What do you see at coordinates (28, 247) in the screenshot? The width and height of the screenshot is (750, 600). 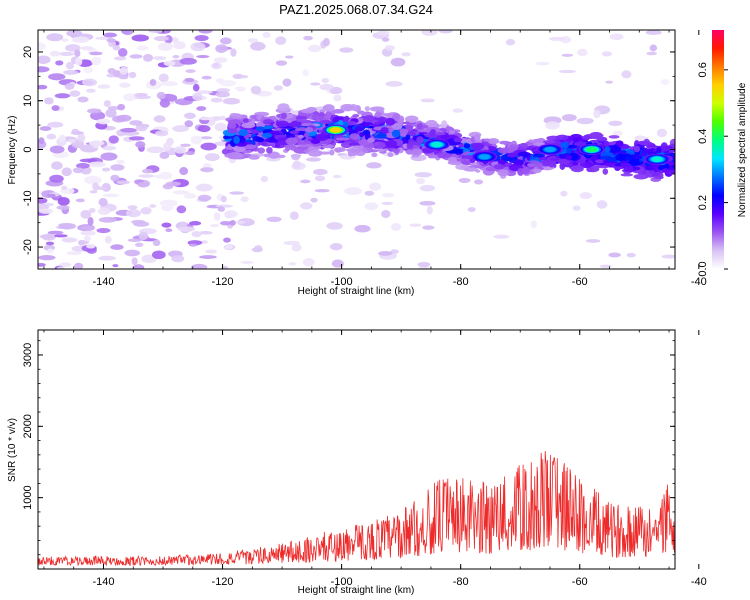 I see `y-tick-label: -20` at bounding box center [28, 247].